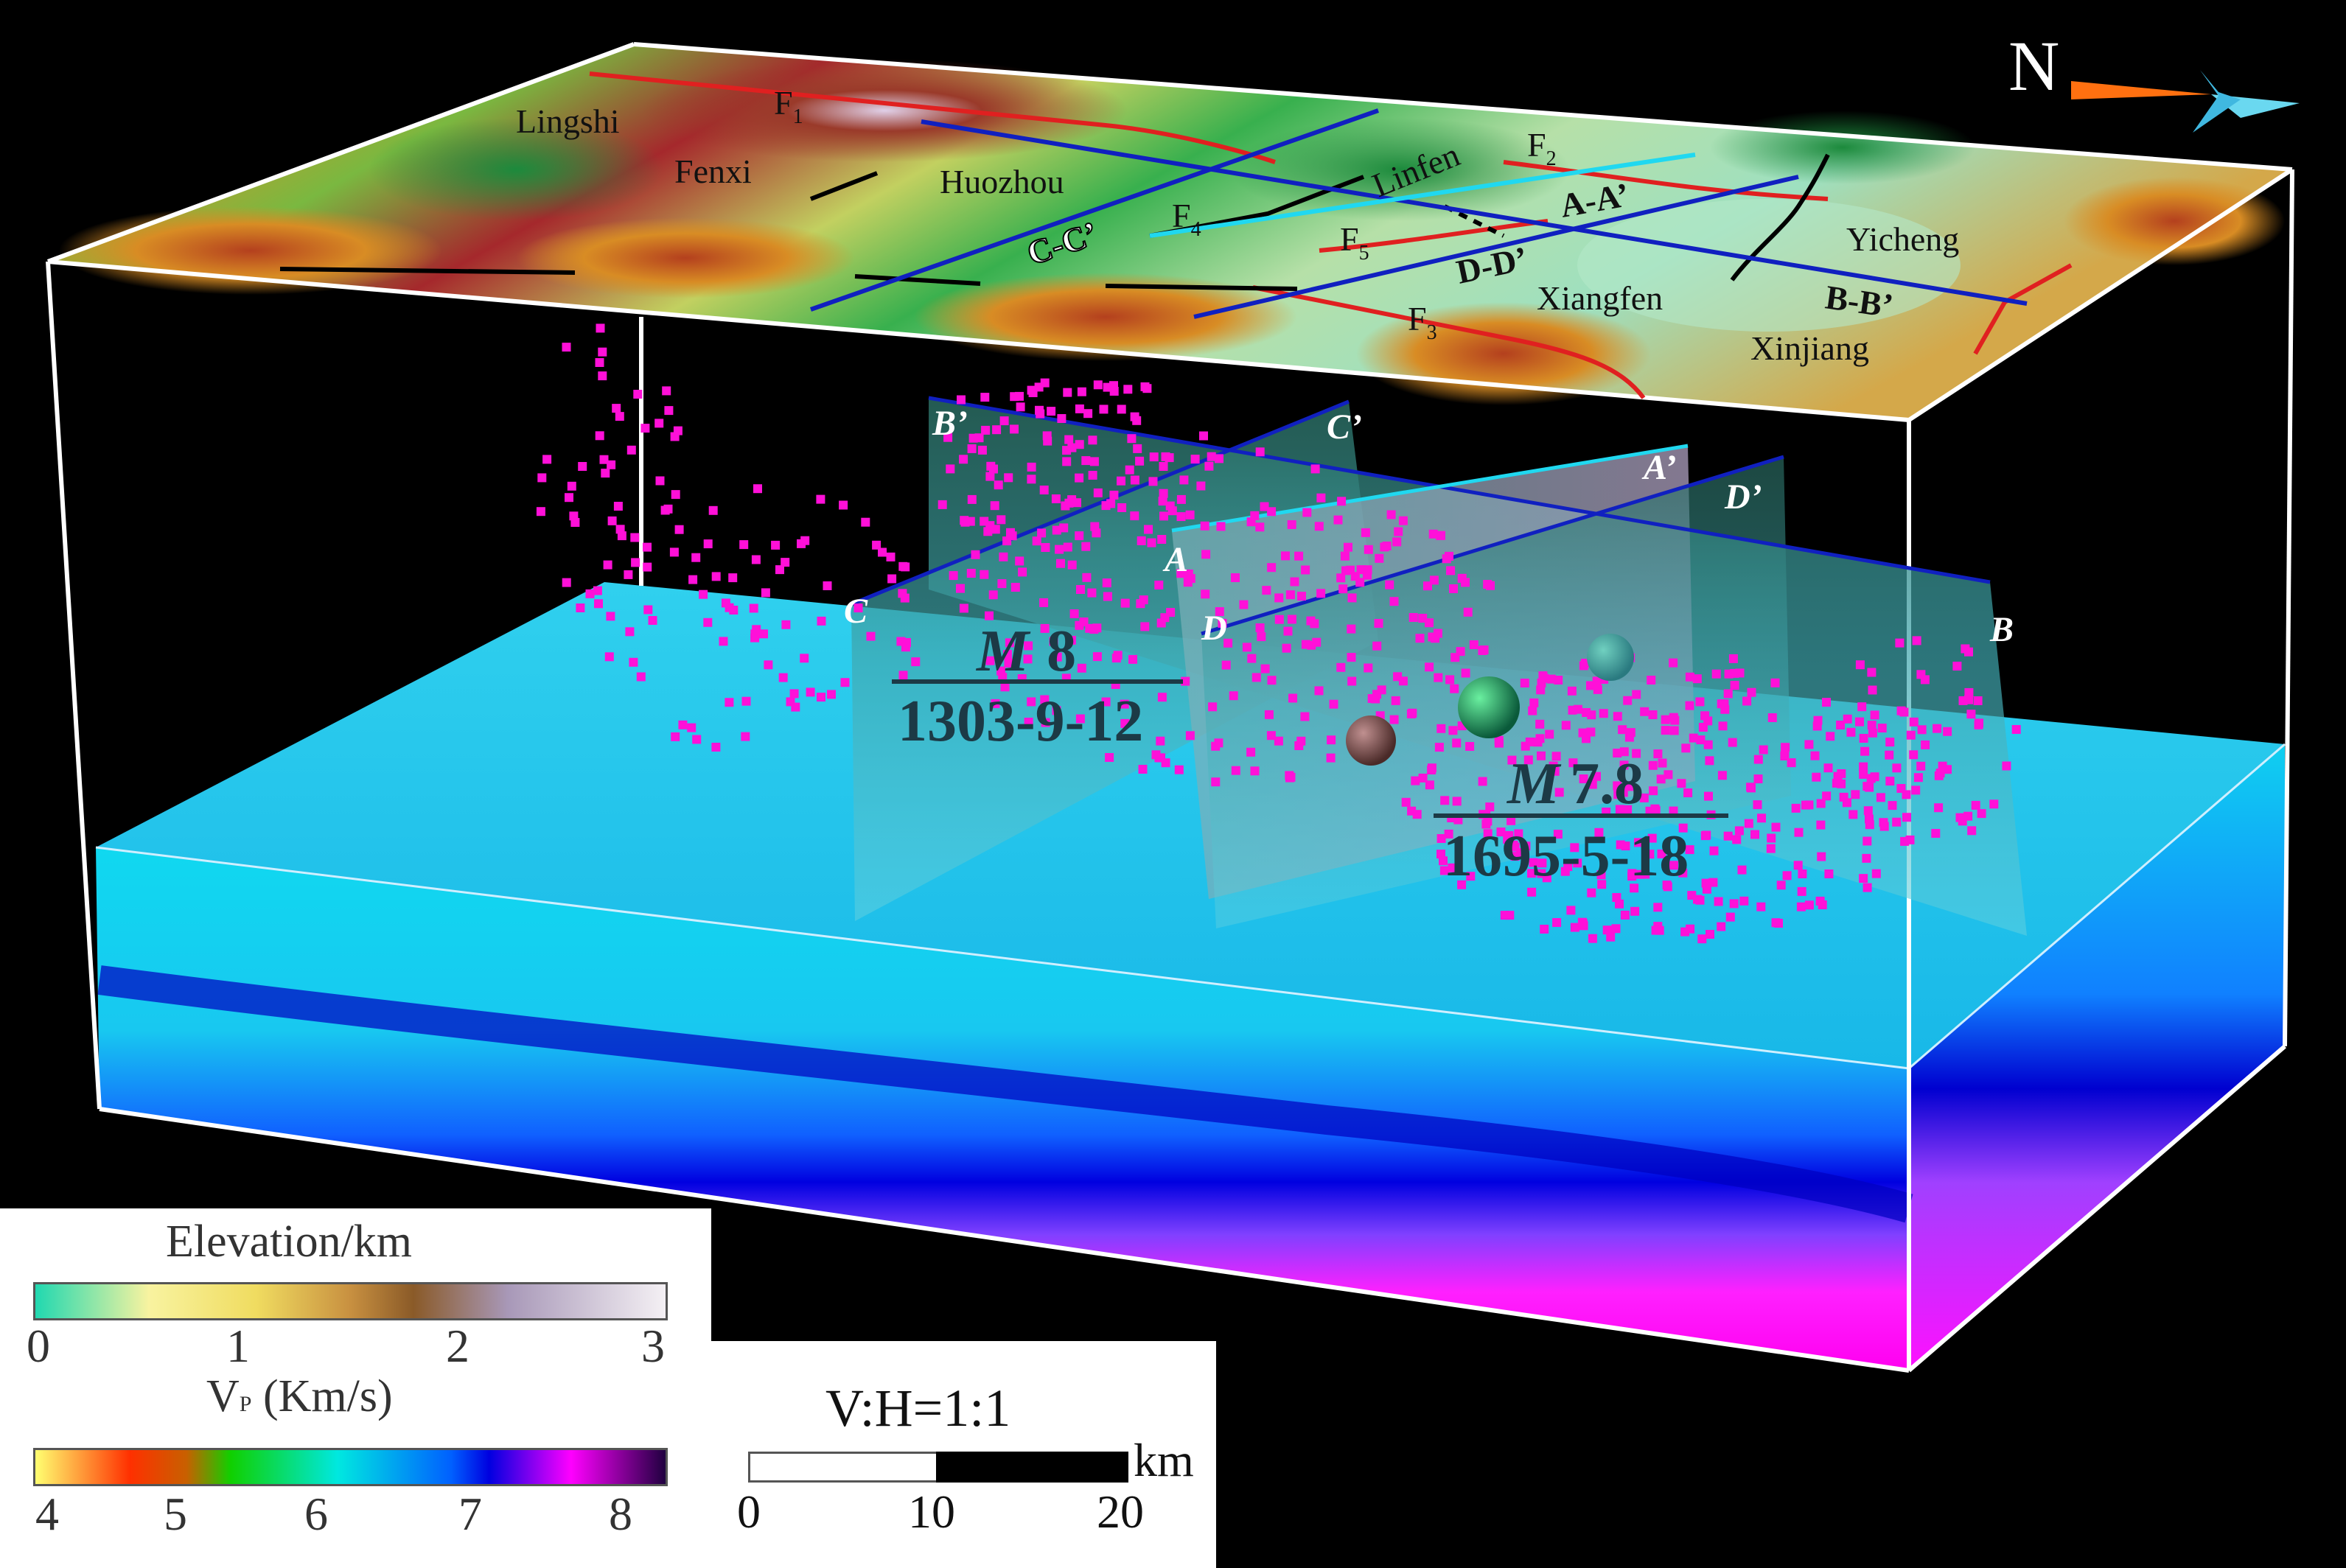 Image resolution: width=2346 pixels, height=1568 pixels. Describe the element at coordinates (470, 1514) in the screenshot. I see `vp-tick: 7` at that location.